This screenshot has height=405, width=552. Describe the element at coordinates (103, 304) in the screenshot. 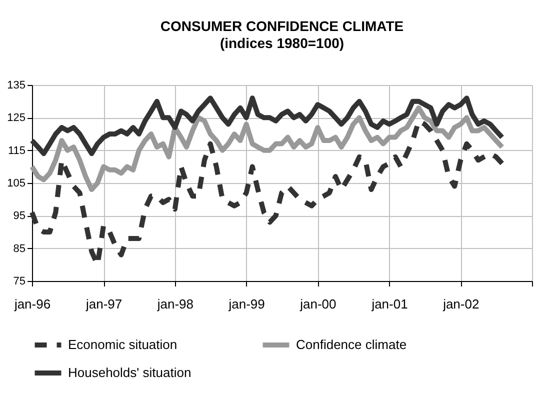

I see `x-tick-label: jan-97` at that location.